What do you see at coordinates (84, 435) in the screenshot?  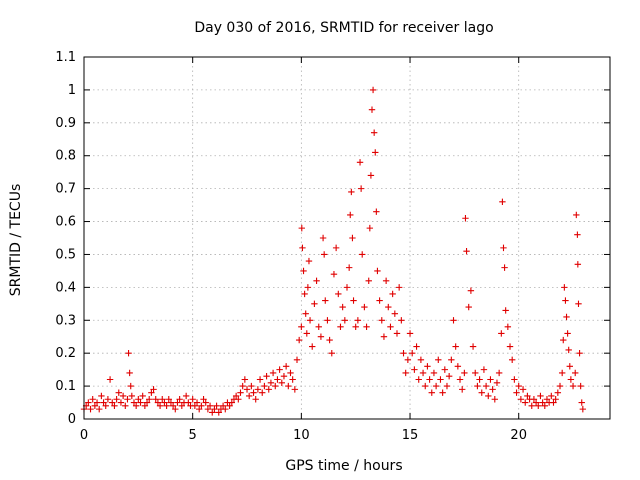 I see `x-tick-label: 0` at bounding box center [84, 435].